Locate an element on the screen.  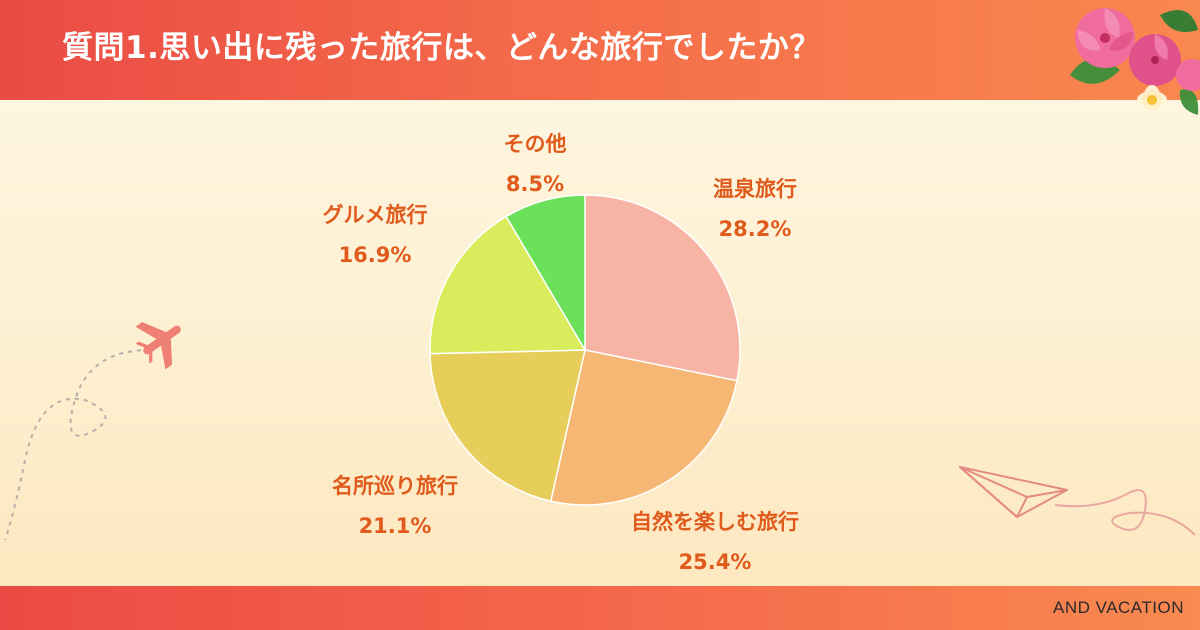
paper-plane-icon is located at coordinates (1077, 501).